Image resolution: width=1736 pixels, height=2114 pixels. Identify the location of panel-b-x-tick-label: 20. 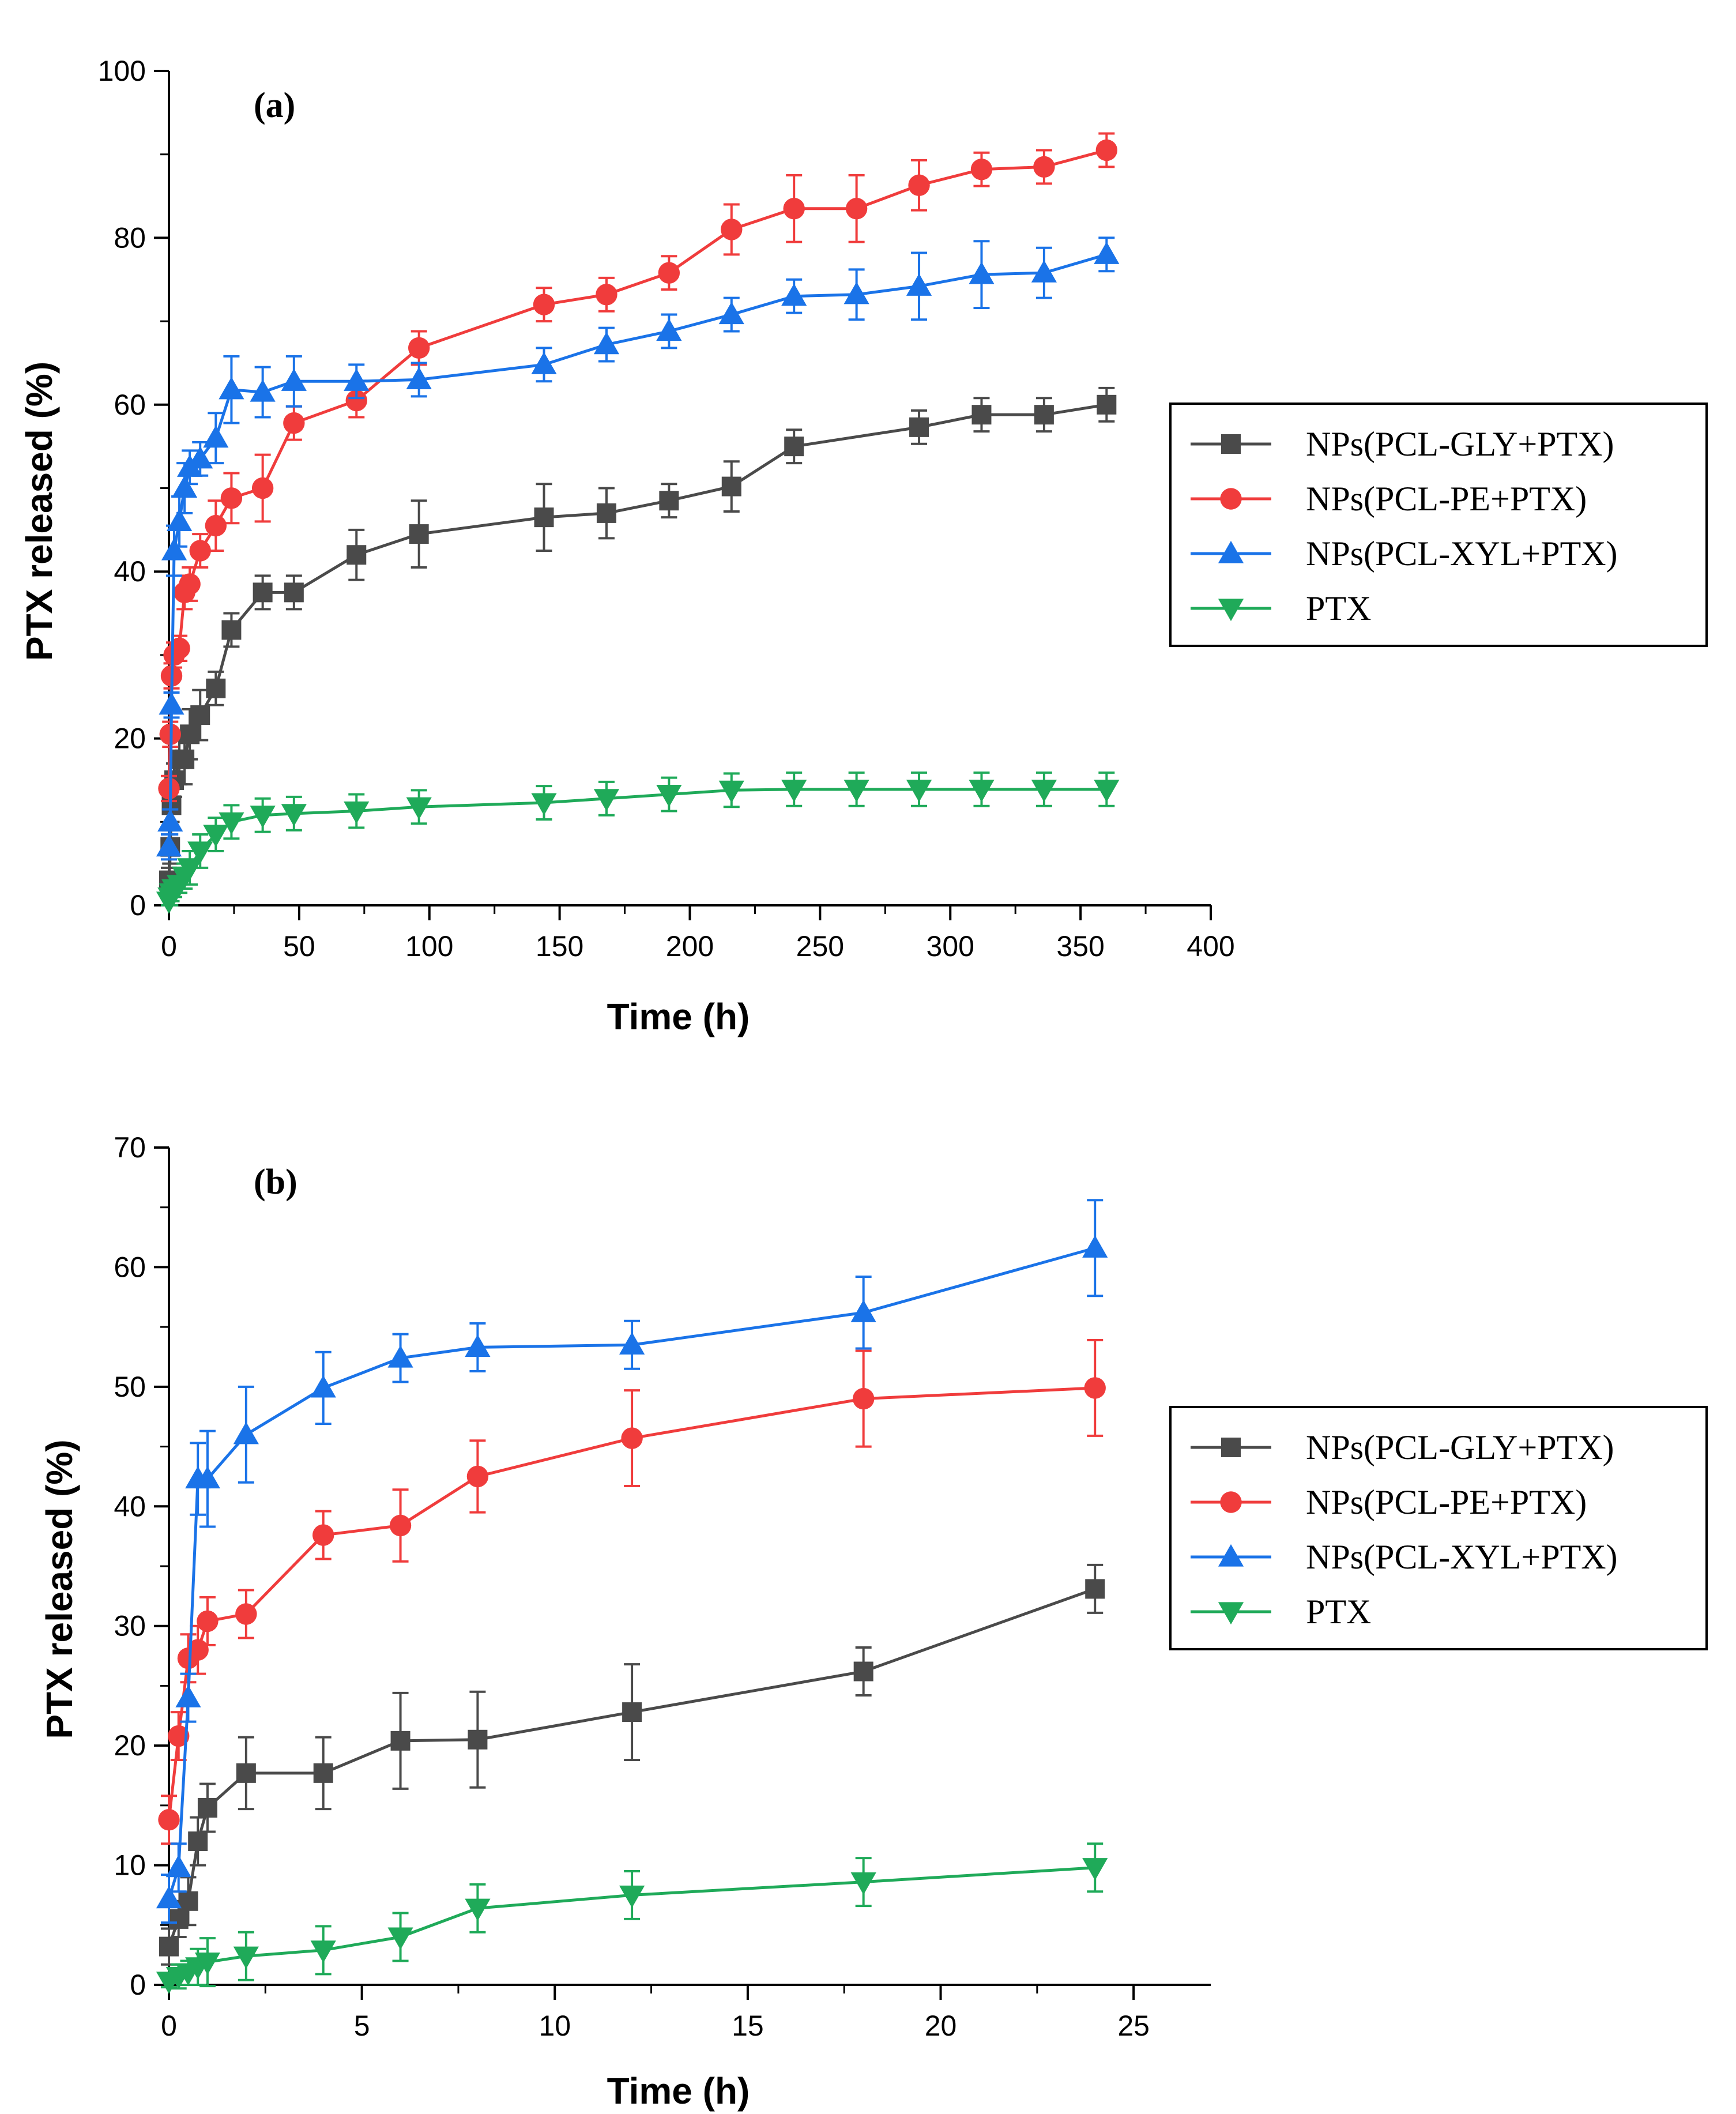
(941, 2026).